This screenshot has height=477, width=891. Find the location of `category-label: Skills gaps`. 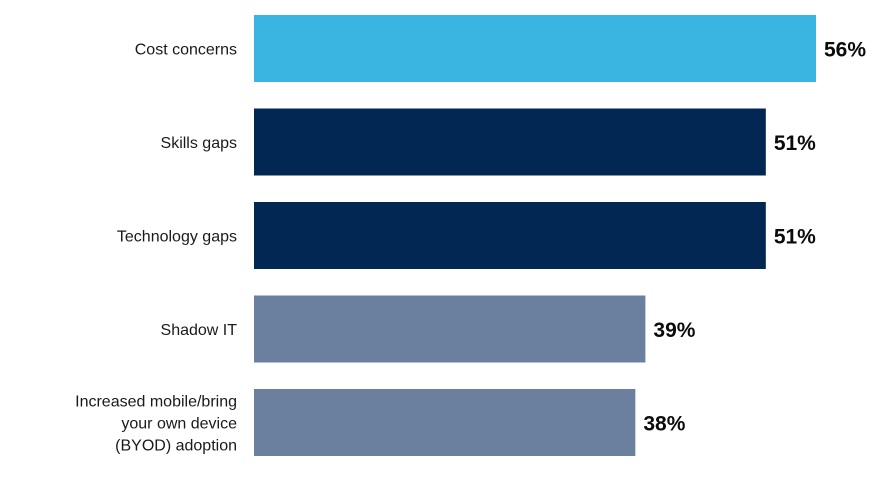

category-label: Skills gaps is located at coordinates (199, 143).